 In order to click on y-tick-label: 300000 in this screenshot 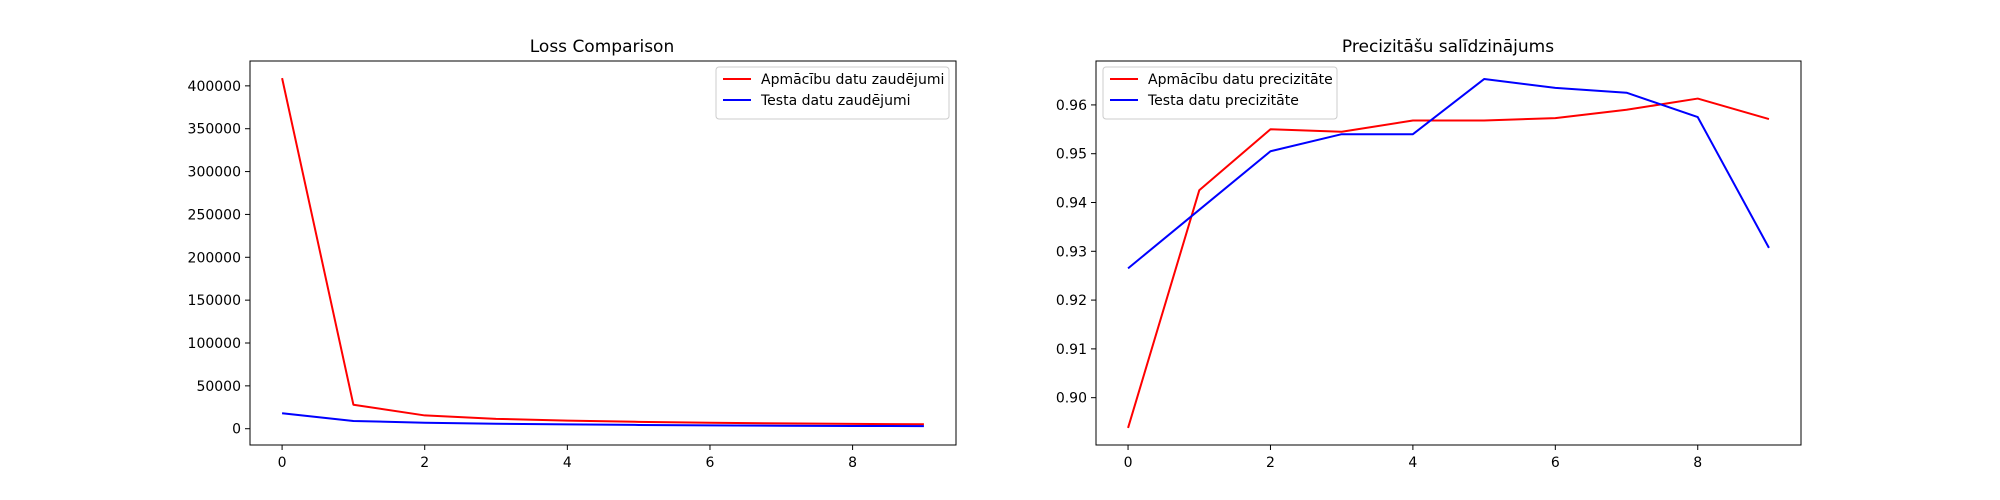, I will do `click(214, 173)`.